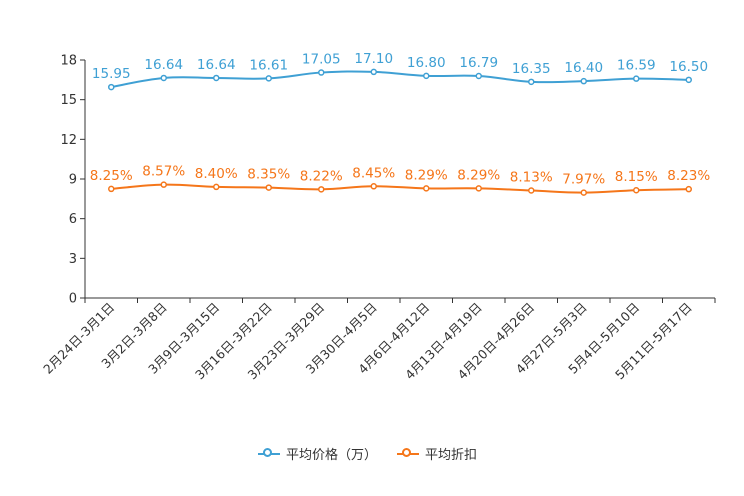  Describe the element at coordinates (636, 177) in the screenshot. I see `data-label: 8.15%` at that location.